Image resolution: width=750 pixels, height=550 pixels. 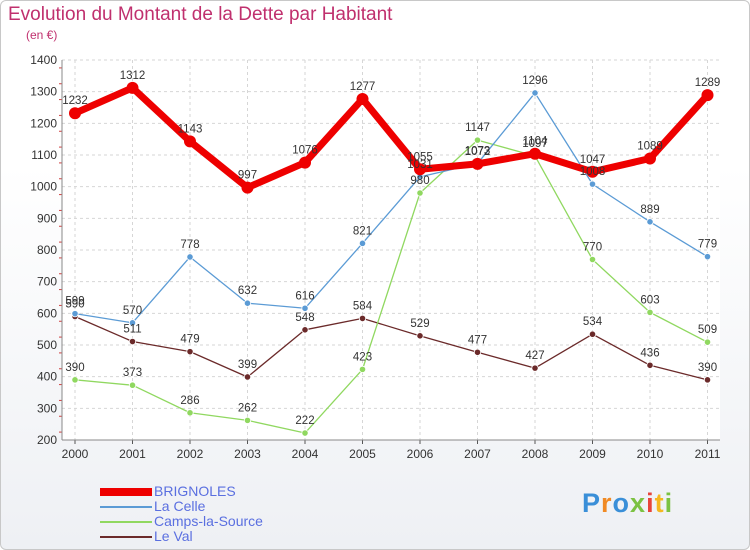 I want to click on x-tick-label: 2005, so click(x=362, y=454).